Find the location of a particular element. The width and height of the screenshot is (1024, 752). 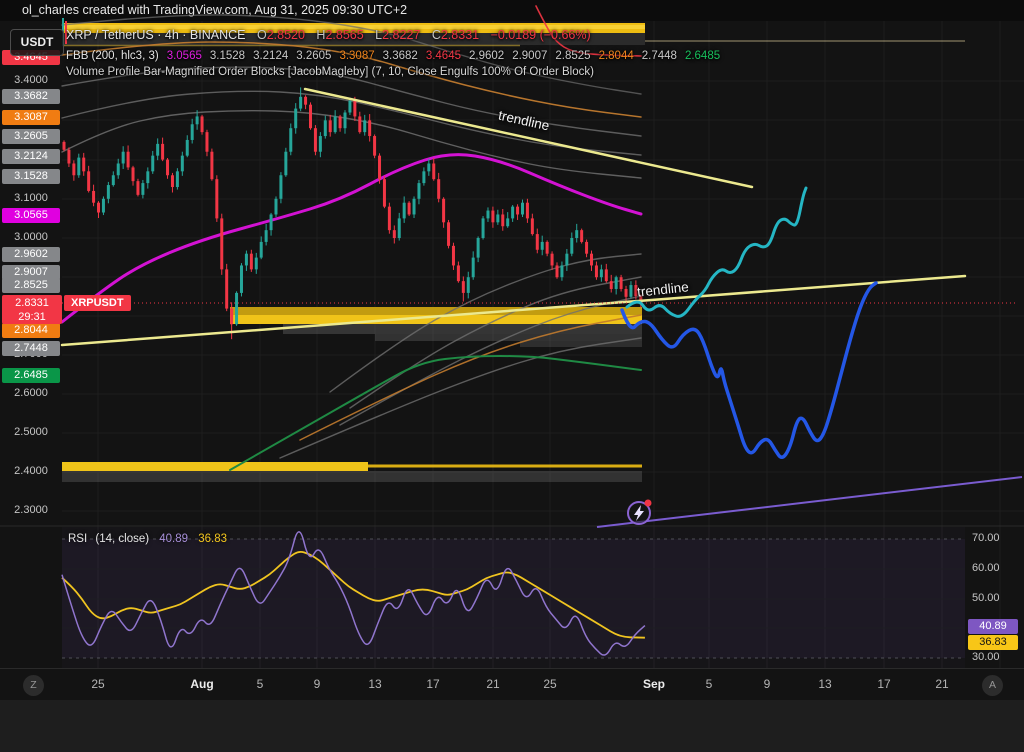

high-label: H is located at coordinates (321, 35).